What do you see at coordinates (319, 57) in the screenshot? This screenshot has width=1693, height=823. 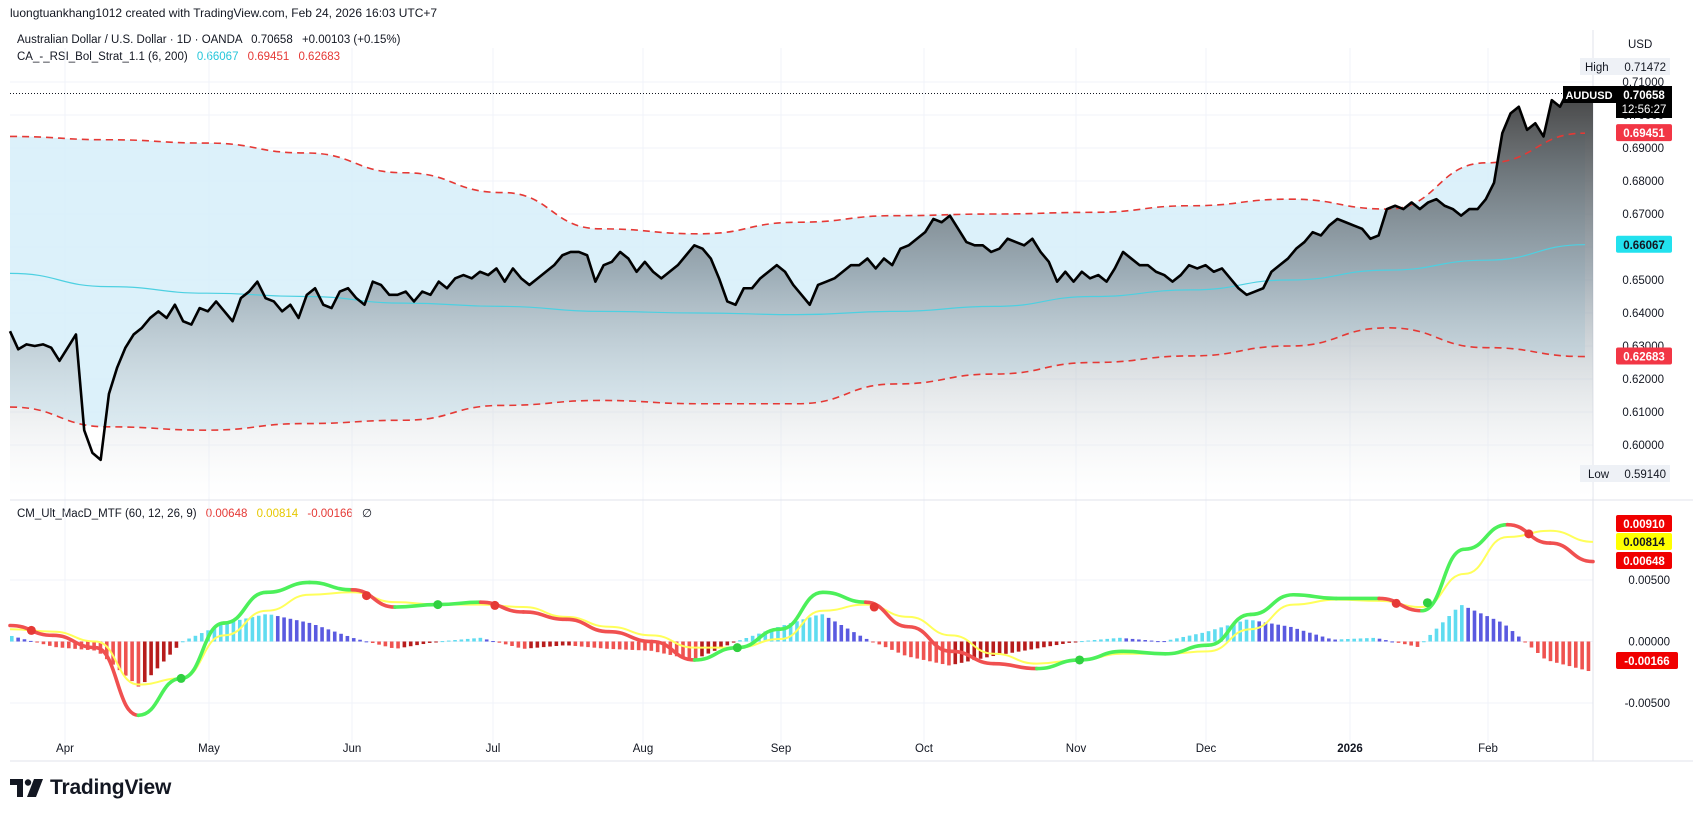 I see `bb-lower-value: 0.62683` at bounding box center [319, 57].